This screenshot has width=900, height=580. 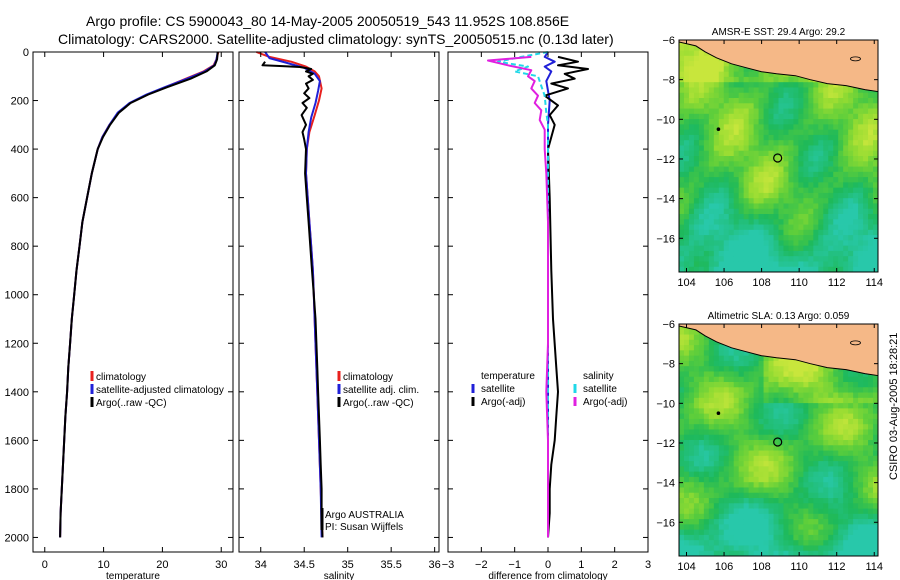 What do you see at coordinates (20, 247) in the screenshot?
I see `y-tick-label: 800` at bounding box center [20, 247].